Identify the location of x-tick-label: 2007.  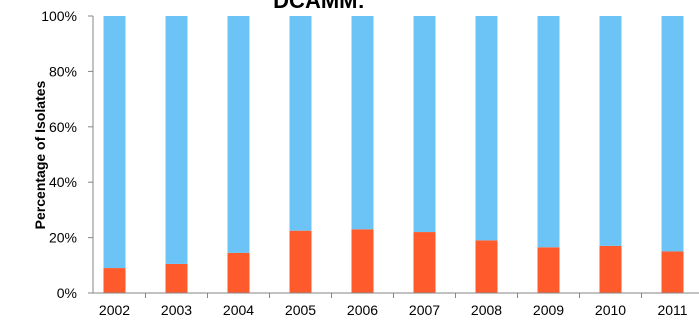
(424, 310).